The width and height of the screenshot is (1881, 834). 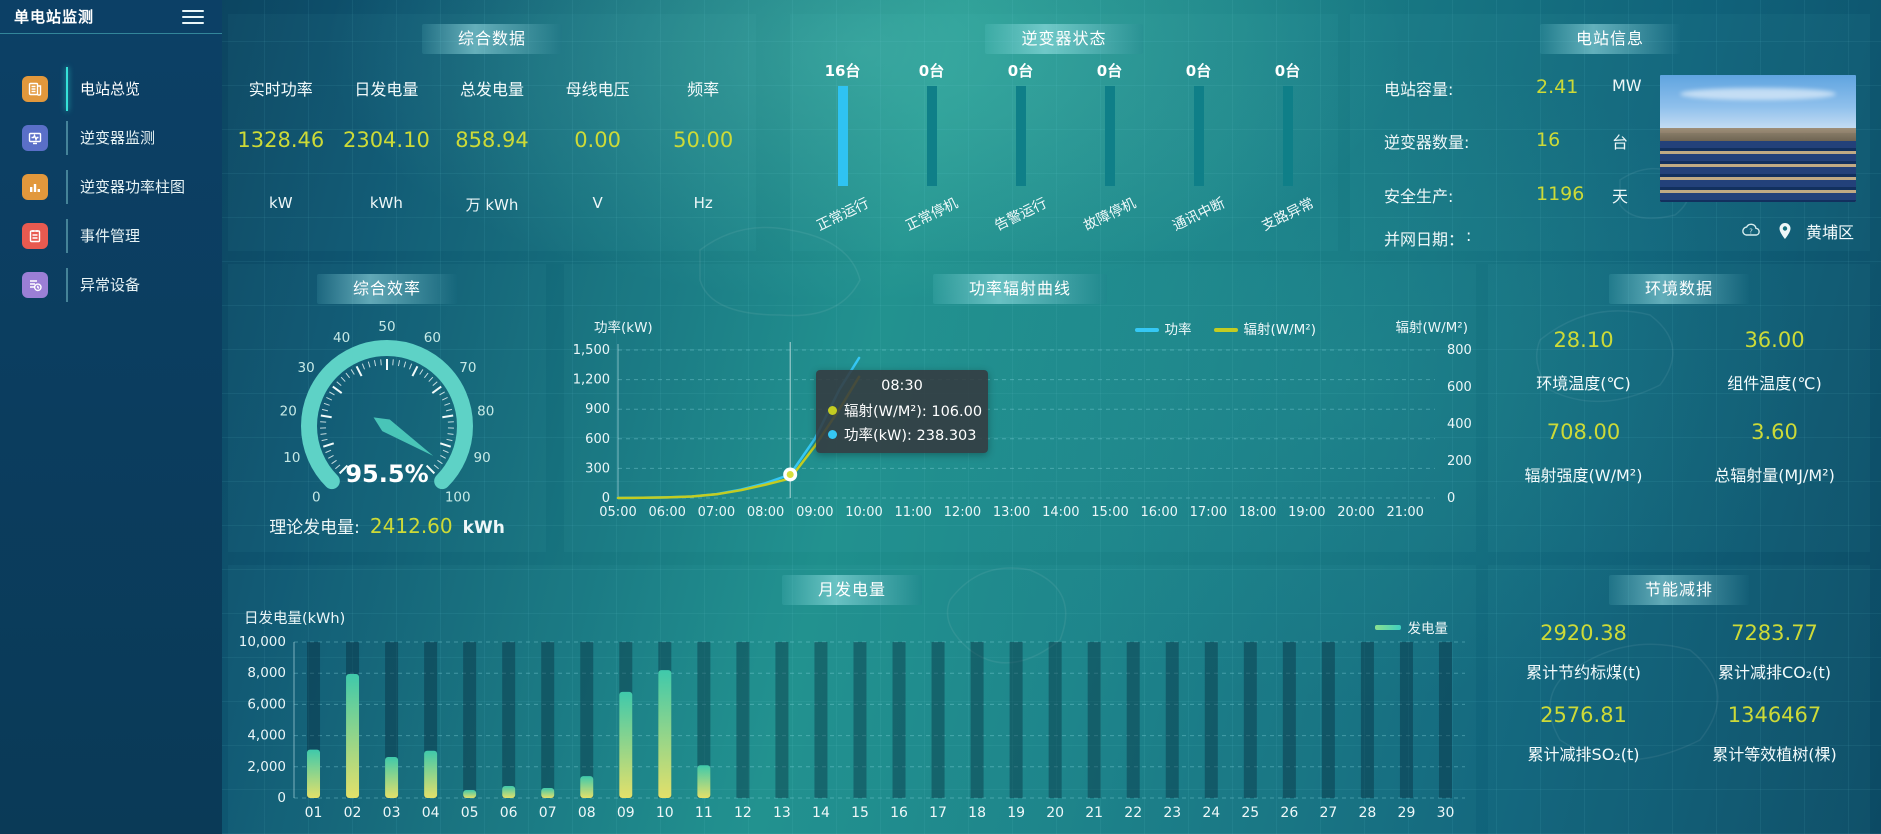 I want to click on svg-text: 30, so click(x=1446, y=813).